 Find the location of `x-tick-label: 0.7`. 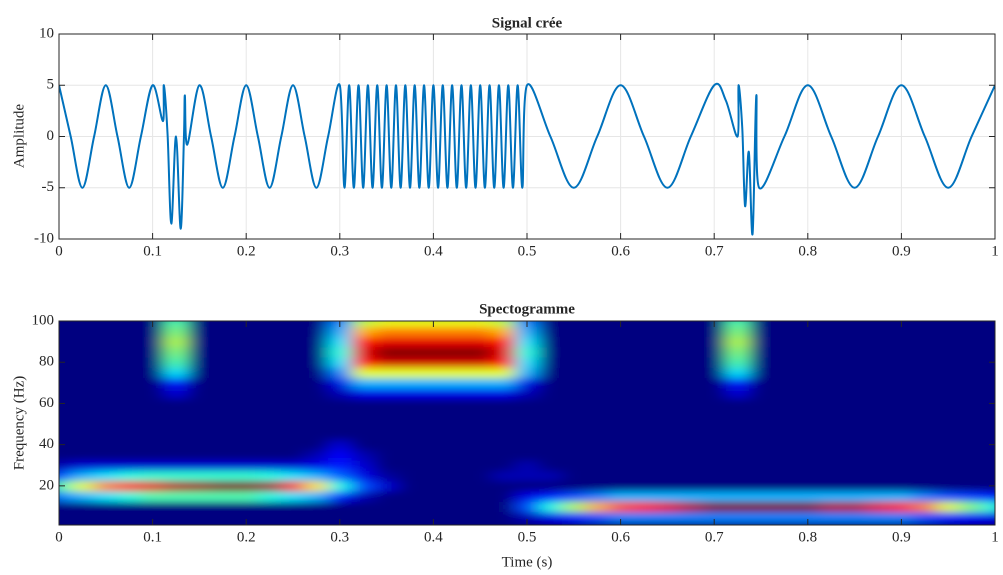

x-tick-label: 0.7 is located at coordinates (714, 251).